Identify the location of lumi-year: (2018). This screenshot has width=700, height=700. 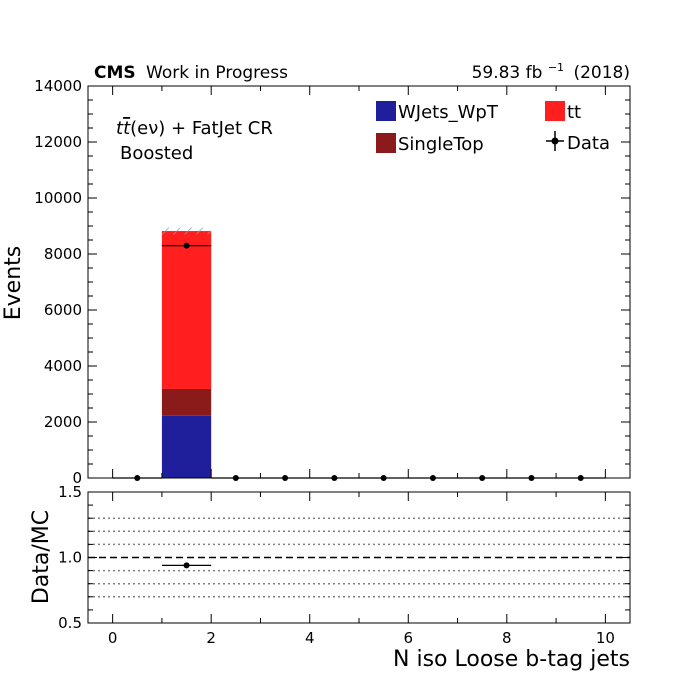
(601, 73).